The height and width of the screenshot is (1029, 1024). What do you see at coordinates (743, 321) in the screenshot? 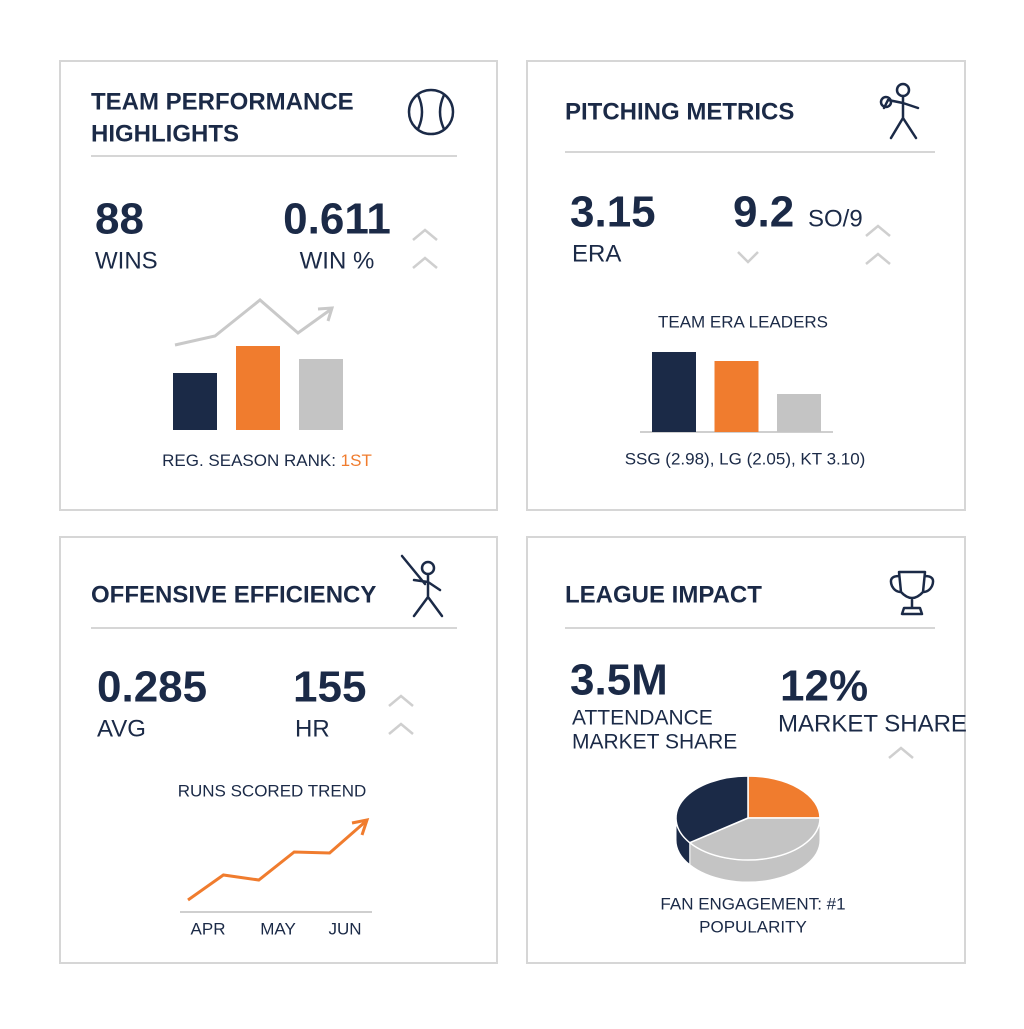
I see `chart-title: TEAM ERA LEADERS` at bounding box center [743, 321].